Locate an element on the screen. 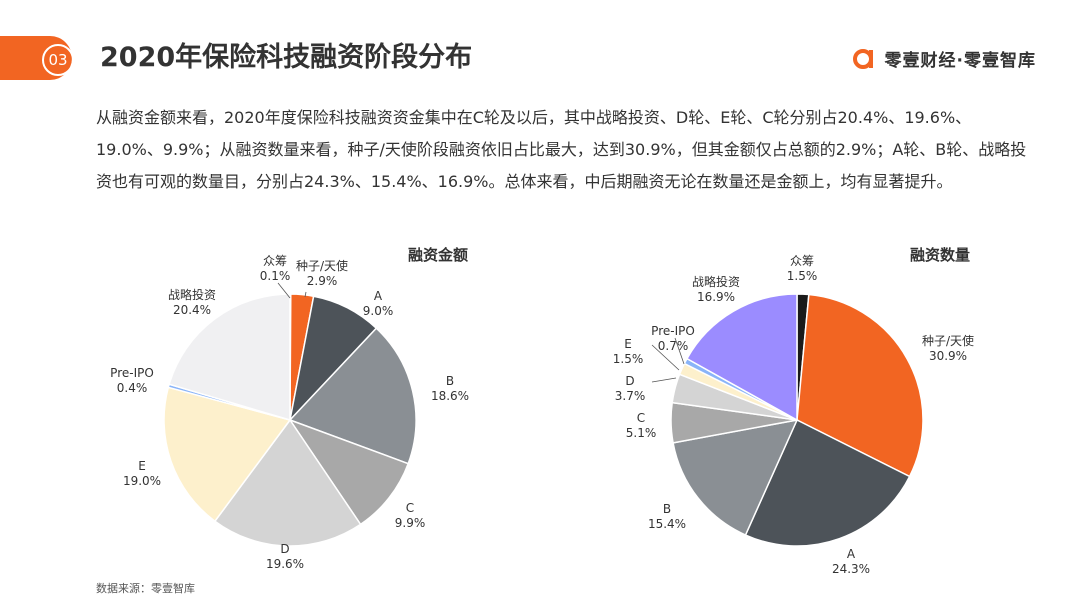 The width and height of the screenshot is (1080, 608). slice-value-2-8: 0.7% is located at coordinates (673, 346).